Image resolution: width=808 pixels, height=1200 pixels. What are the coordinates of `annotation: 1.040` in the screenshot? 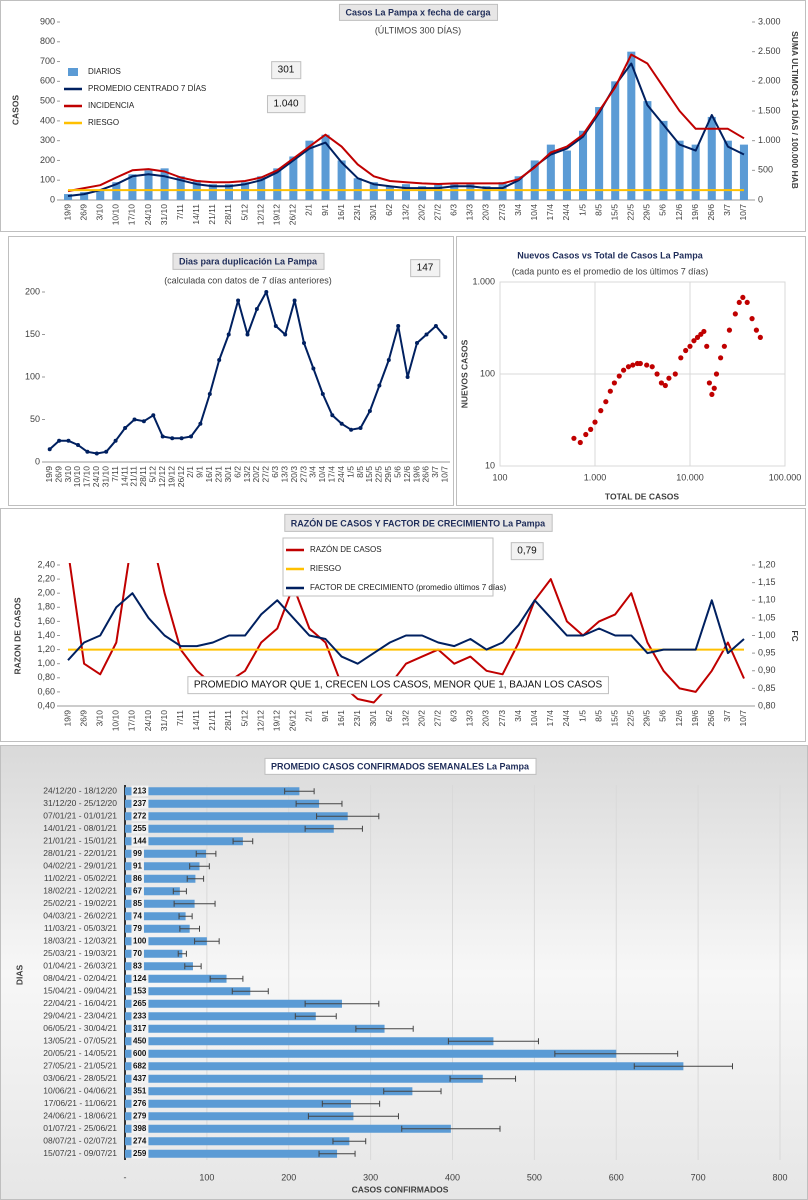 It's located at (285, 104).